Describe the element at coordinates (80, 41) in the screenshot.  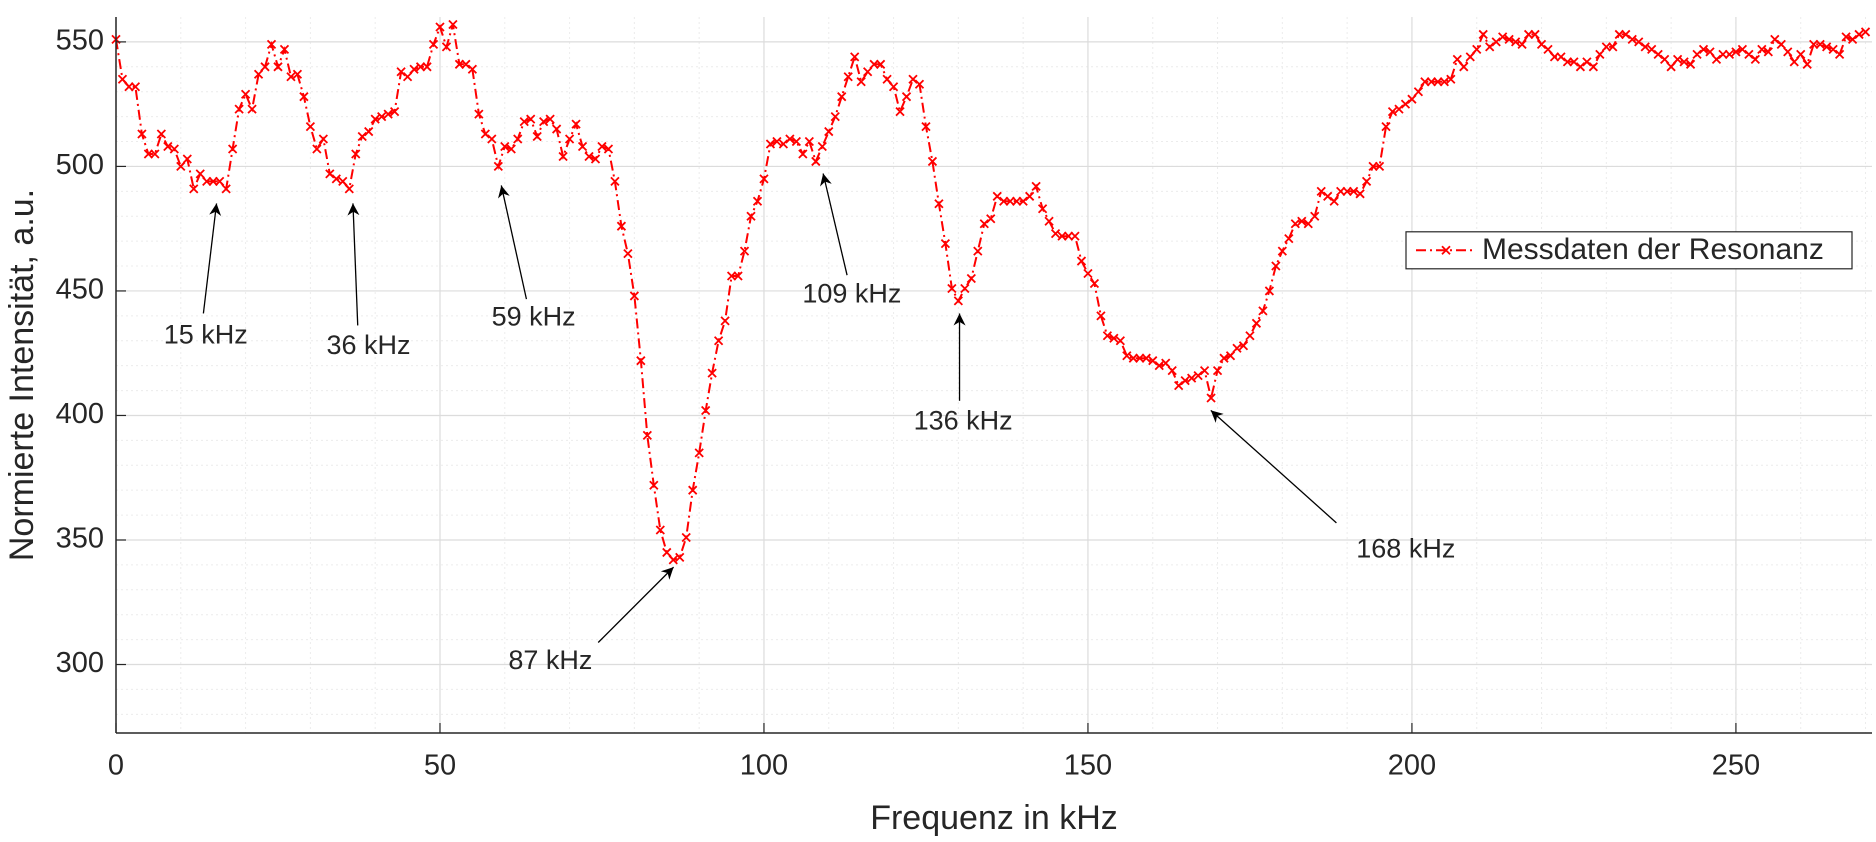
I see `y-tick-label: 550` at that location.